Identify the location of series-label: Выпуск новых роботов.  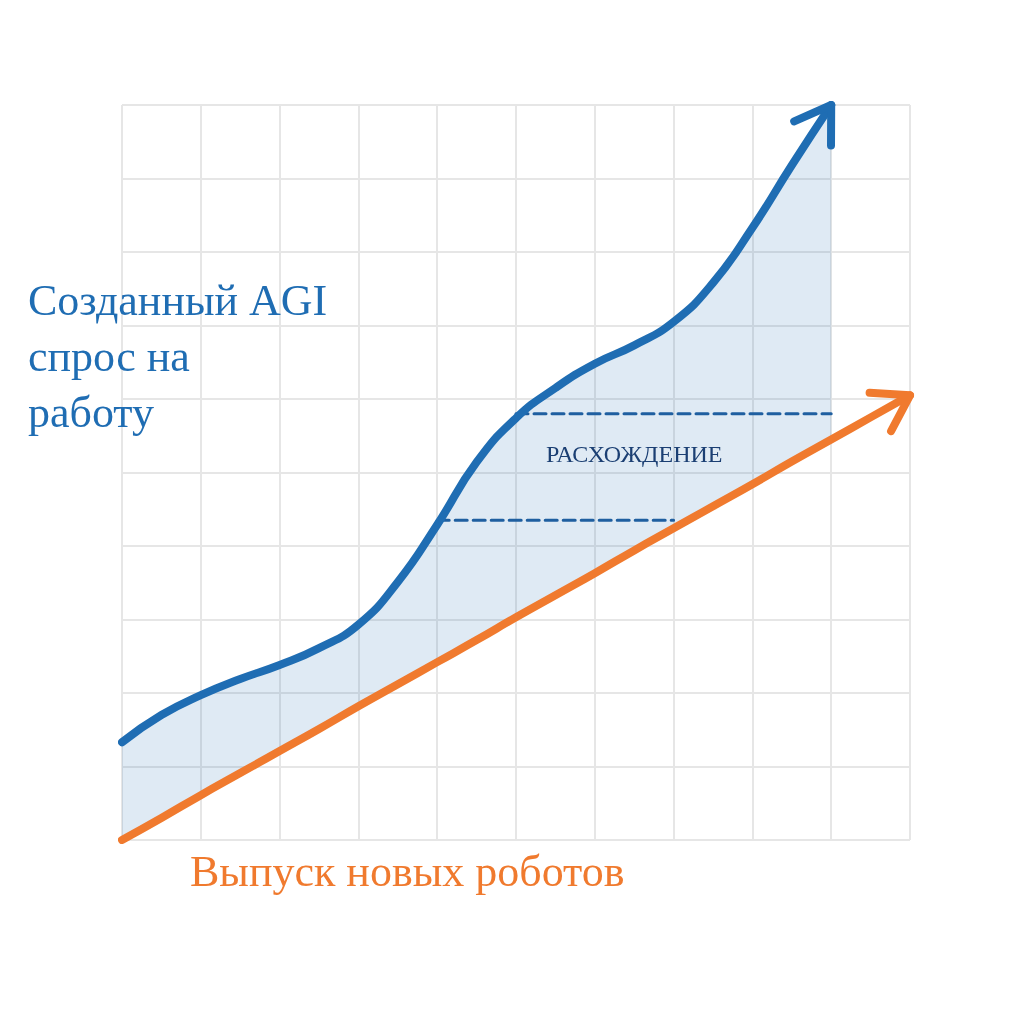
(407, 871).